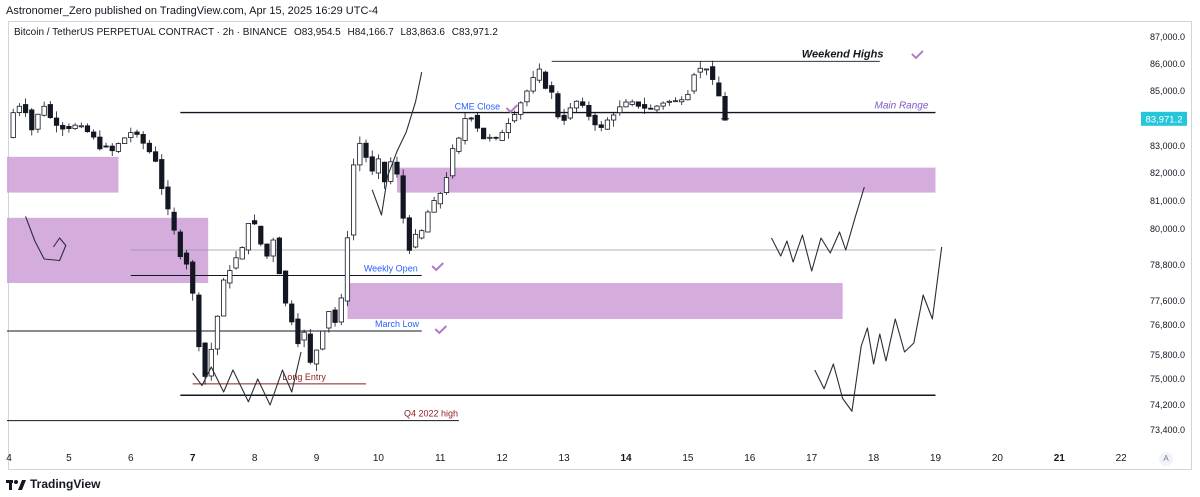  Describe the element at coordinates (397, 324) in the screenshot. I see `level-label: March Low` at that location.